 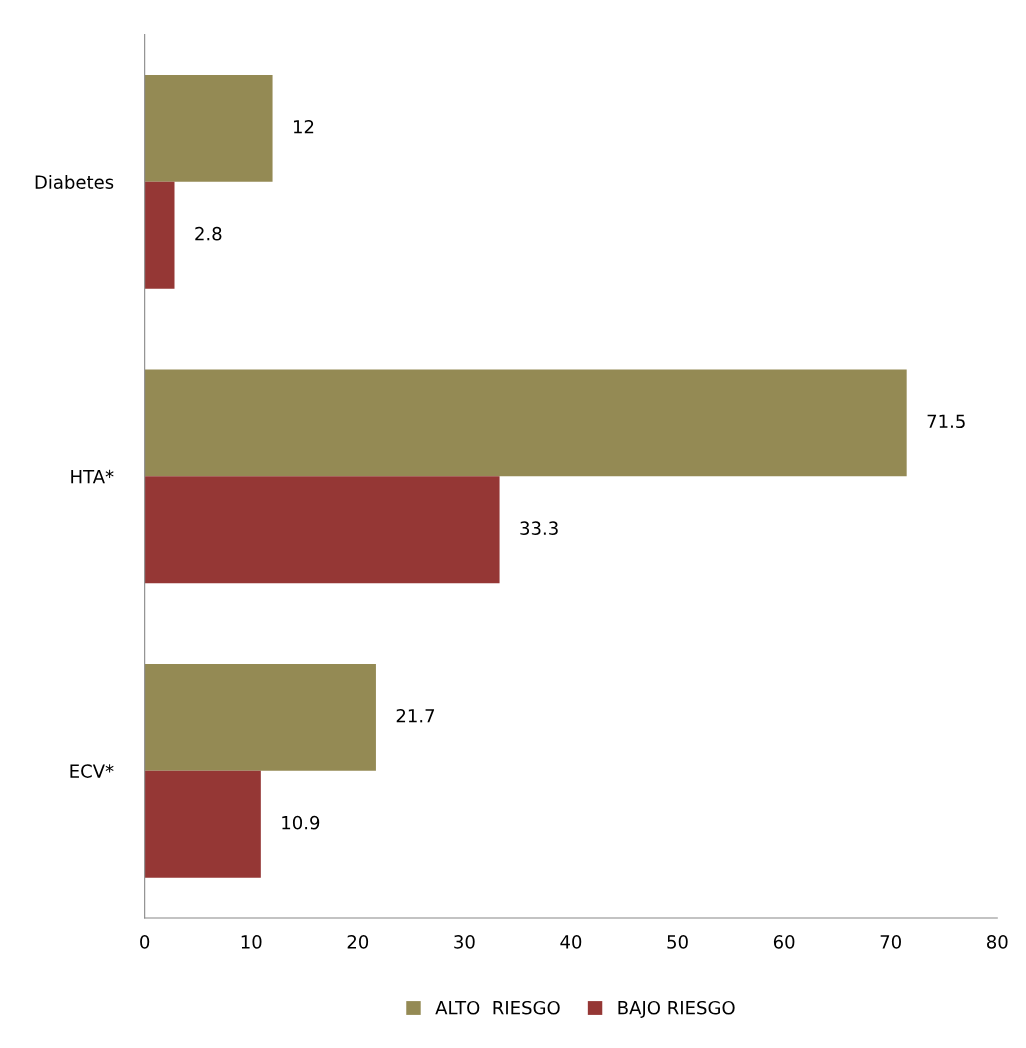 What do you see at coordinates (303, 126) in the screenshot?
I see `data-label: 12` at bounding box center [303, 126].